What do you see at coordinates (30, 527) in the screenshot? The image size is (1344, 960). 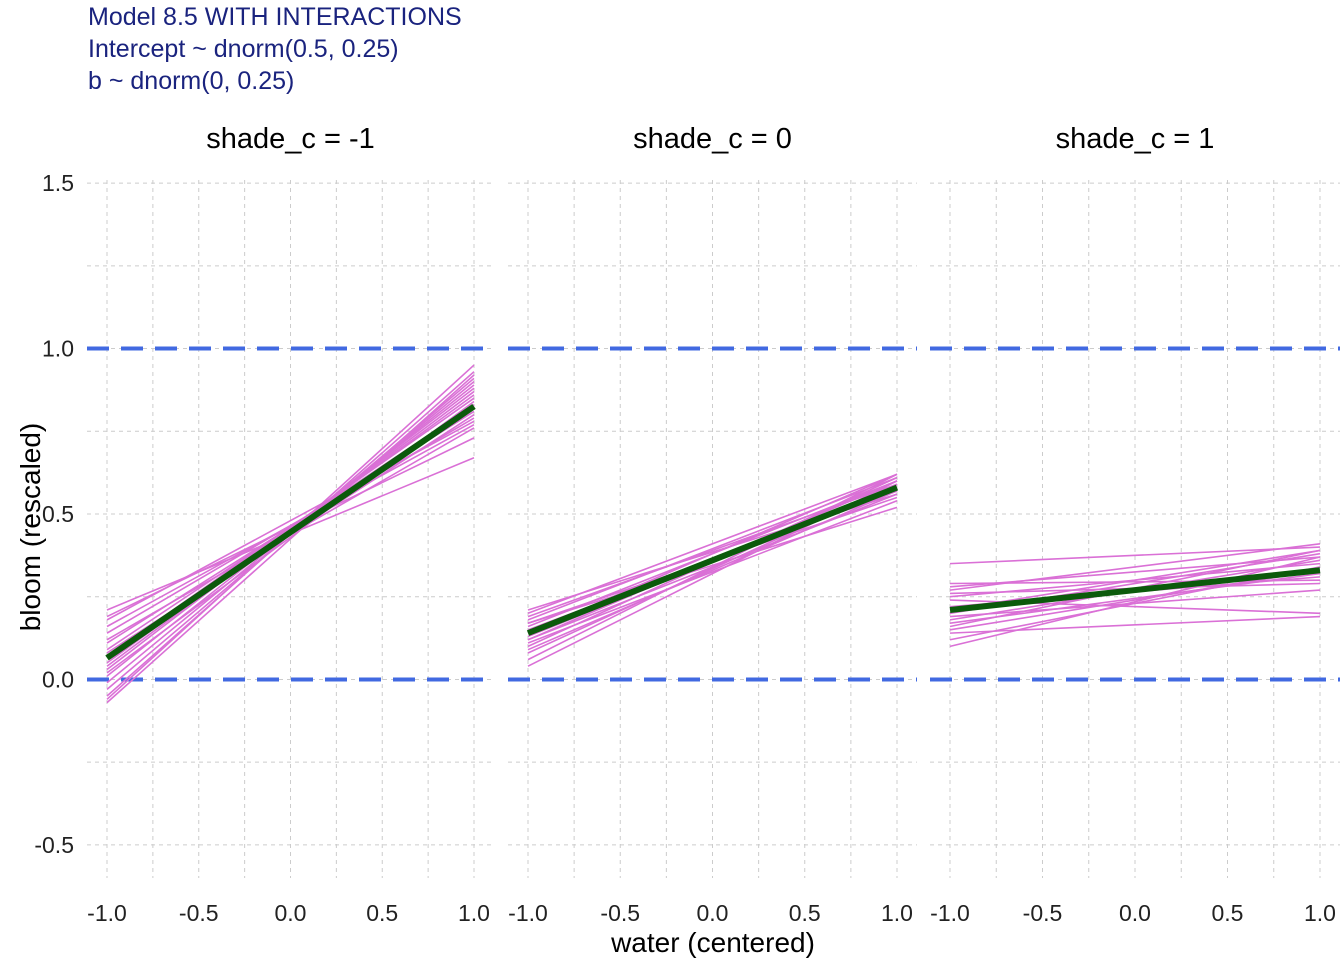 I see `y-axis-title: bloom (rescaled)` at bounding box center [30, 527].